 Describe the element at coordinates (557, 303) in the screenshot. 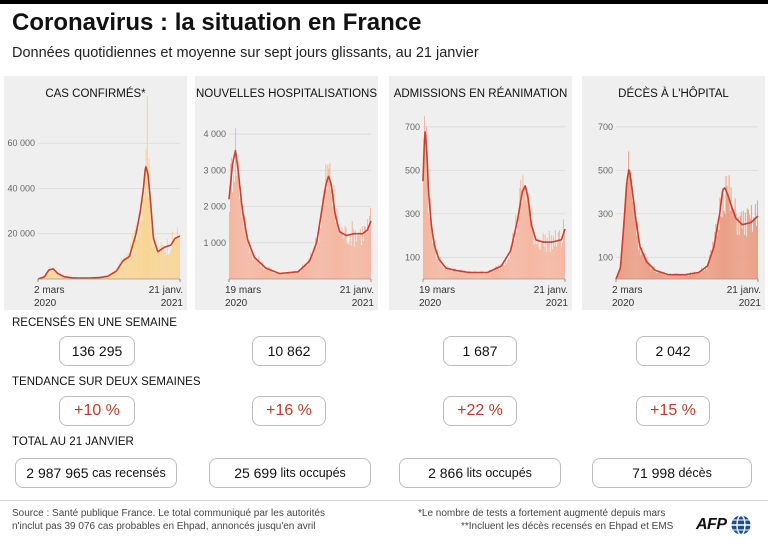

I see `x-tick-label-year: 2021` at that location.